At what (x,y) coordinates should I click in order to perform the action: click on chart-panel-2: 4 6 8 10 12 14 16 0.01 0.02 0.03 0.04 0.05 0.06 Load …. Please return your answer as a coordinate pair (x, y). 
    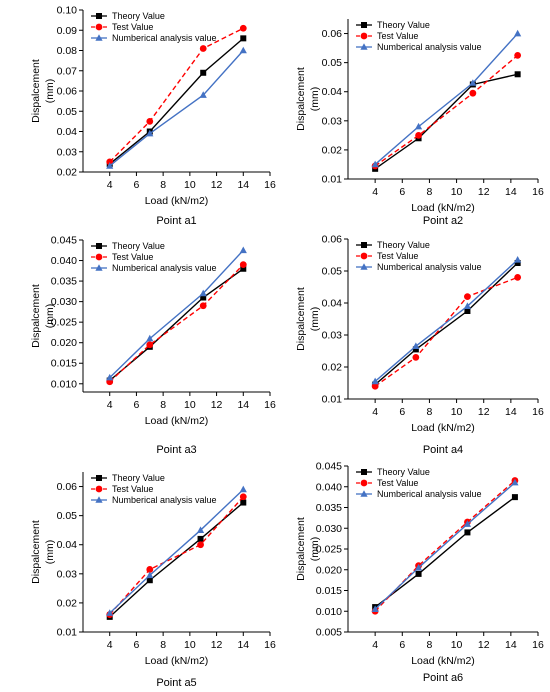
    Looking at the image, I should click on (419, 123).